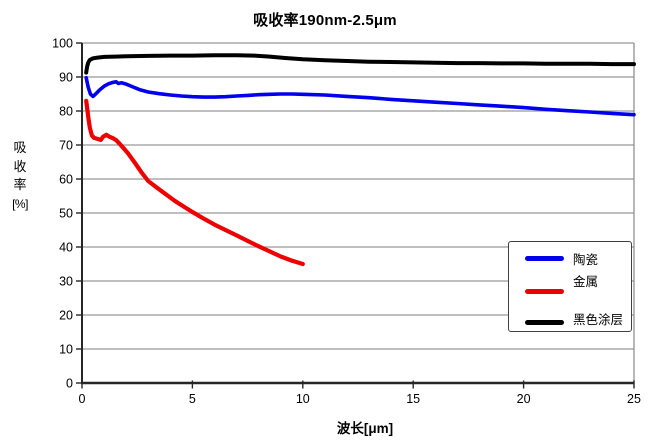 This screenshot has width=650, height=443. What do you see at coordinates (66, 78) in the screenshot?
I see `y-tick-label-90: 90` at bounding box center [66, 78].